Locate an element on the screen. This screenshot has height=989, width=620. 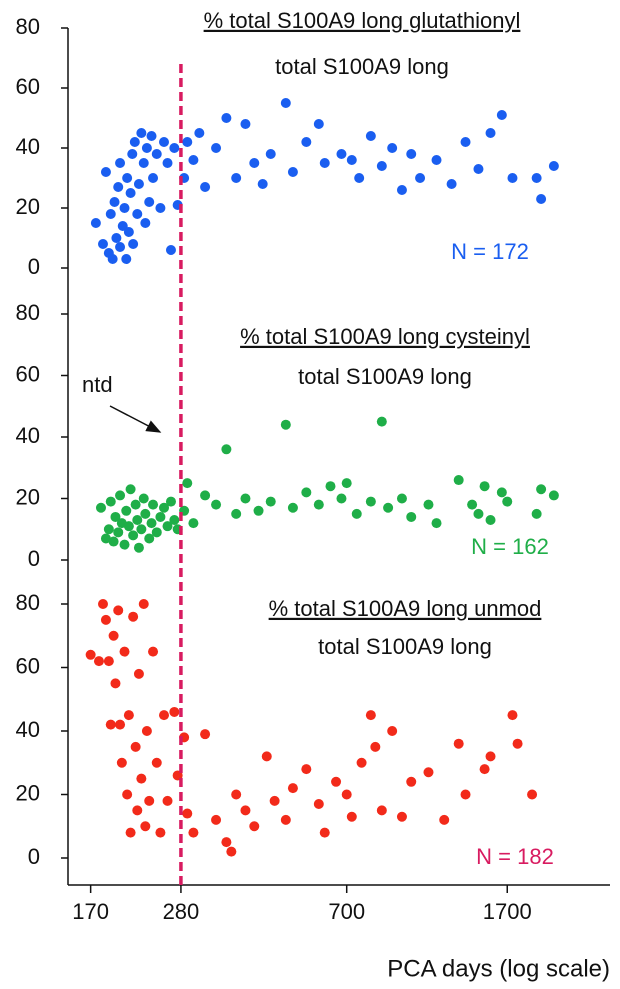
annotation-arrow is located at coordinates (135, 419).